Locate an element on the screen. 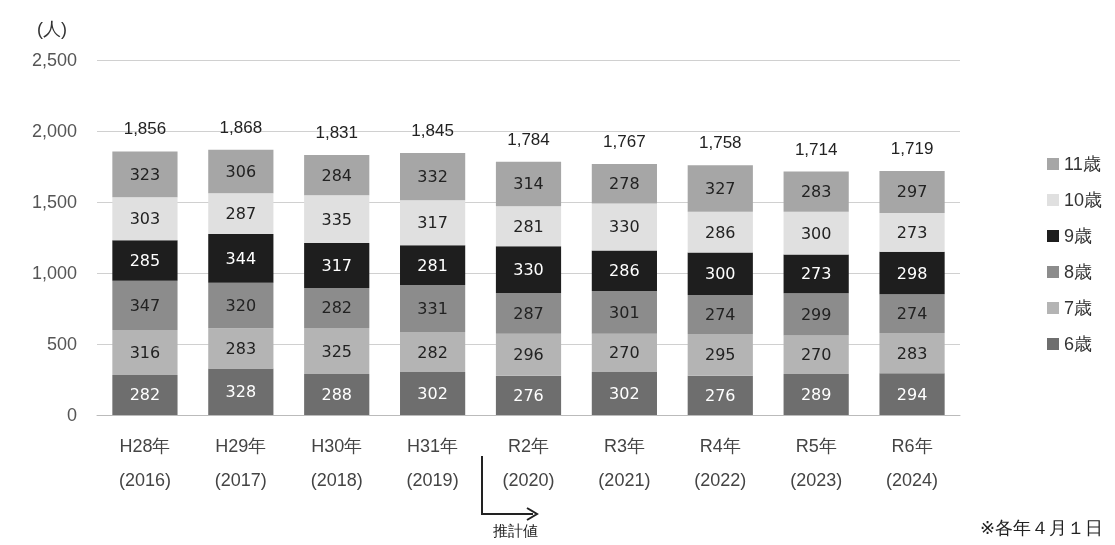 The height and width of the screenshot is (545, 1115). data-label: 278 is located at coordinates (624, 184).